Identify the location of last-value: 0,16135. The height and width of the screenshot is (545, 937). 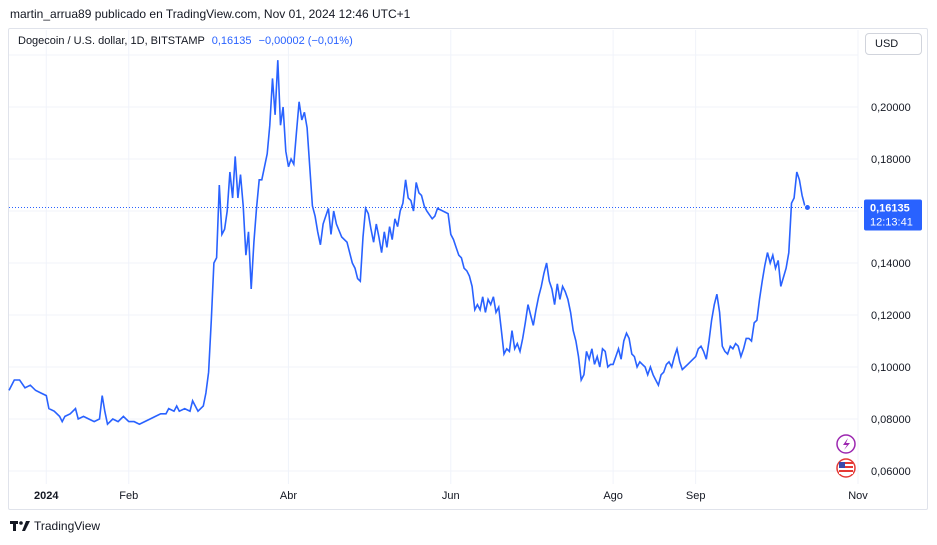
(231, 41).